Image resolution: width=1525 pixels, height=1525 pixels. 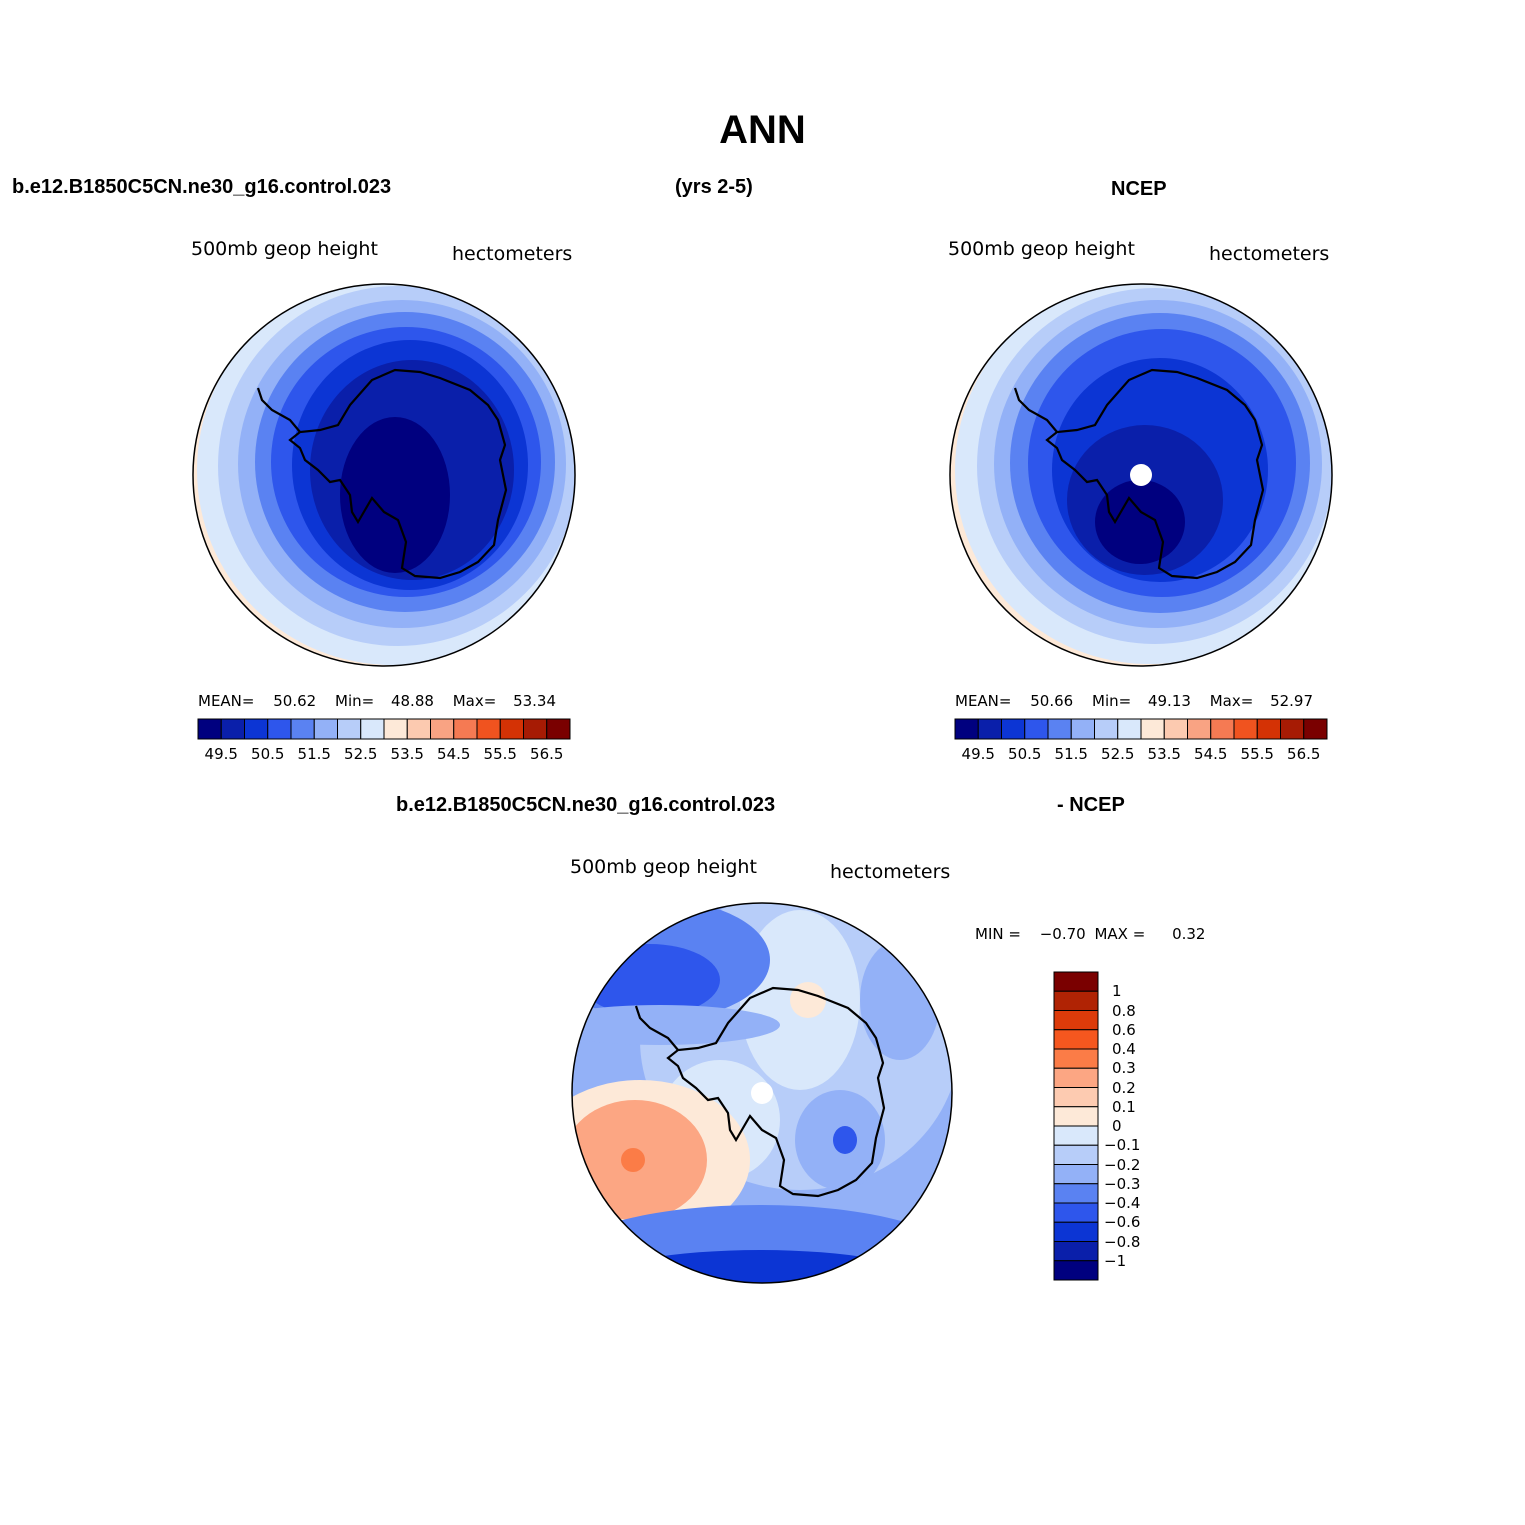 I want to click on model-variable-label: 500mb geop height, so click(x=284, y=249).